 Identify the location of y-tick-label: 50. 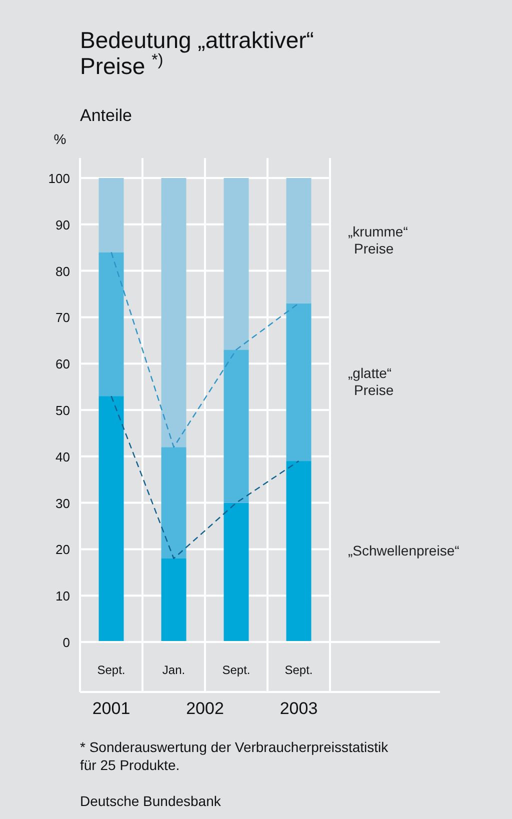
(63, 410).